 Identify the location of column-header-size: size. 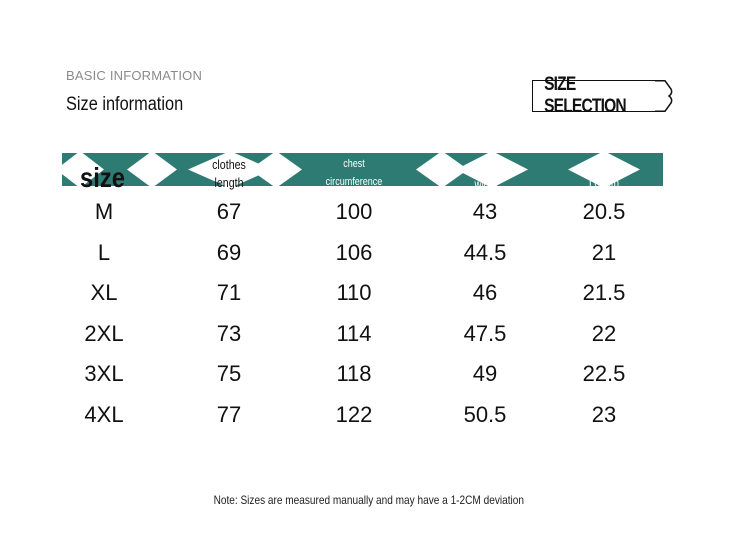
(102, 177).